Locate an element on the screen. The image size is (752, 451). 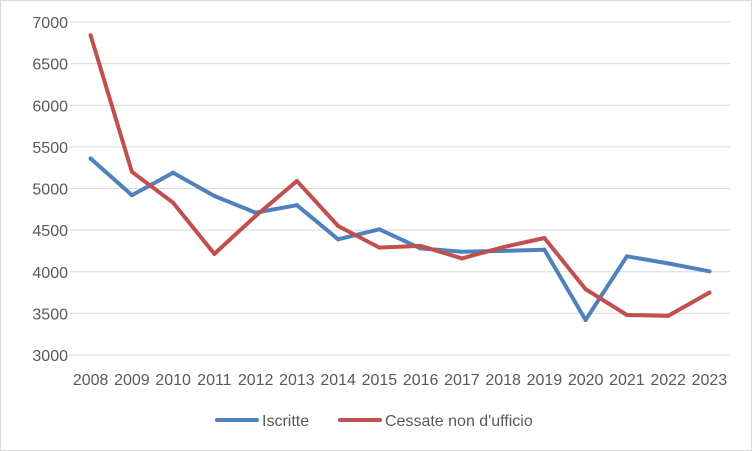
x-tick-label: 2010 is located at coordinates (173, 380).